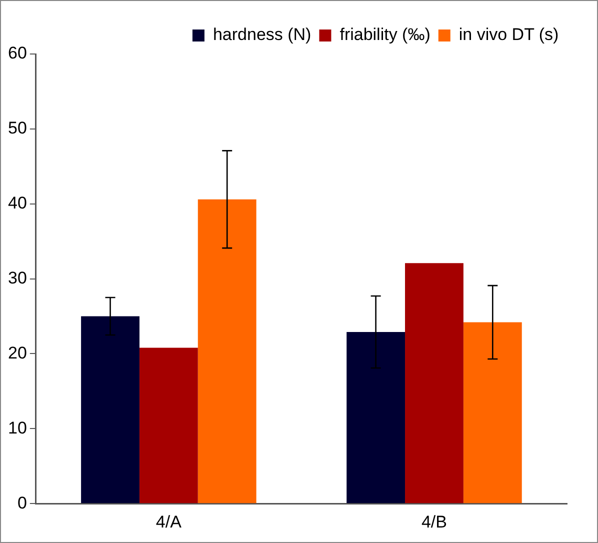 The height and width of the screenshot is (543, 598). What do you see at coordinates (17, 278) in the screenshot?
I see `y-tick-label: 30` at bounding box center [17, 278].